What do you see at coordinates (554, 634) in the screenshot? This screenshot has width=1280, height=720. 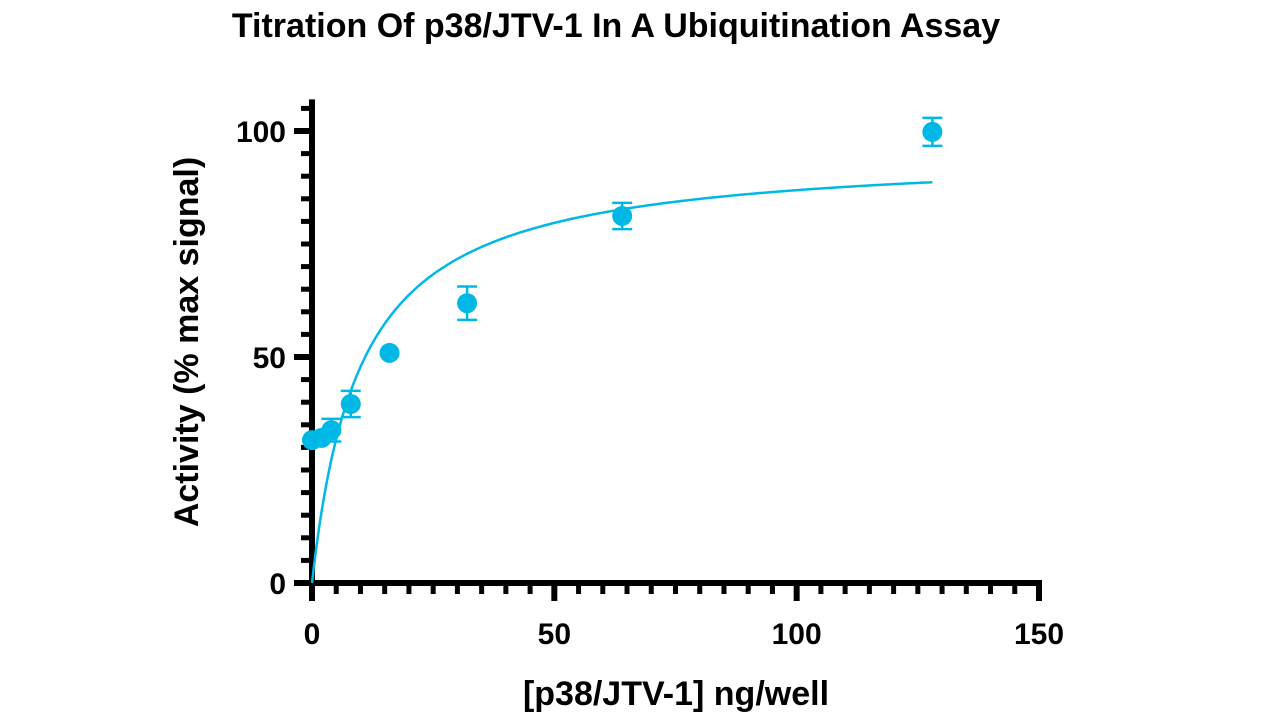 I see `x-tick-label: 50` at bounding box center [554, 634].